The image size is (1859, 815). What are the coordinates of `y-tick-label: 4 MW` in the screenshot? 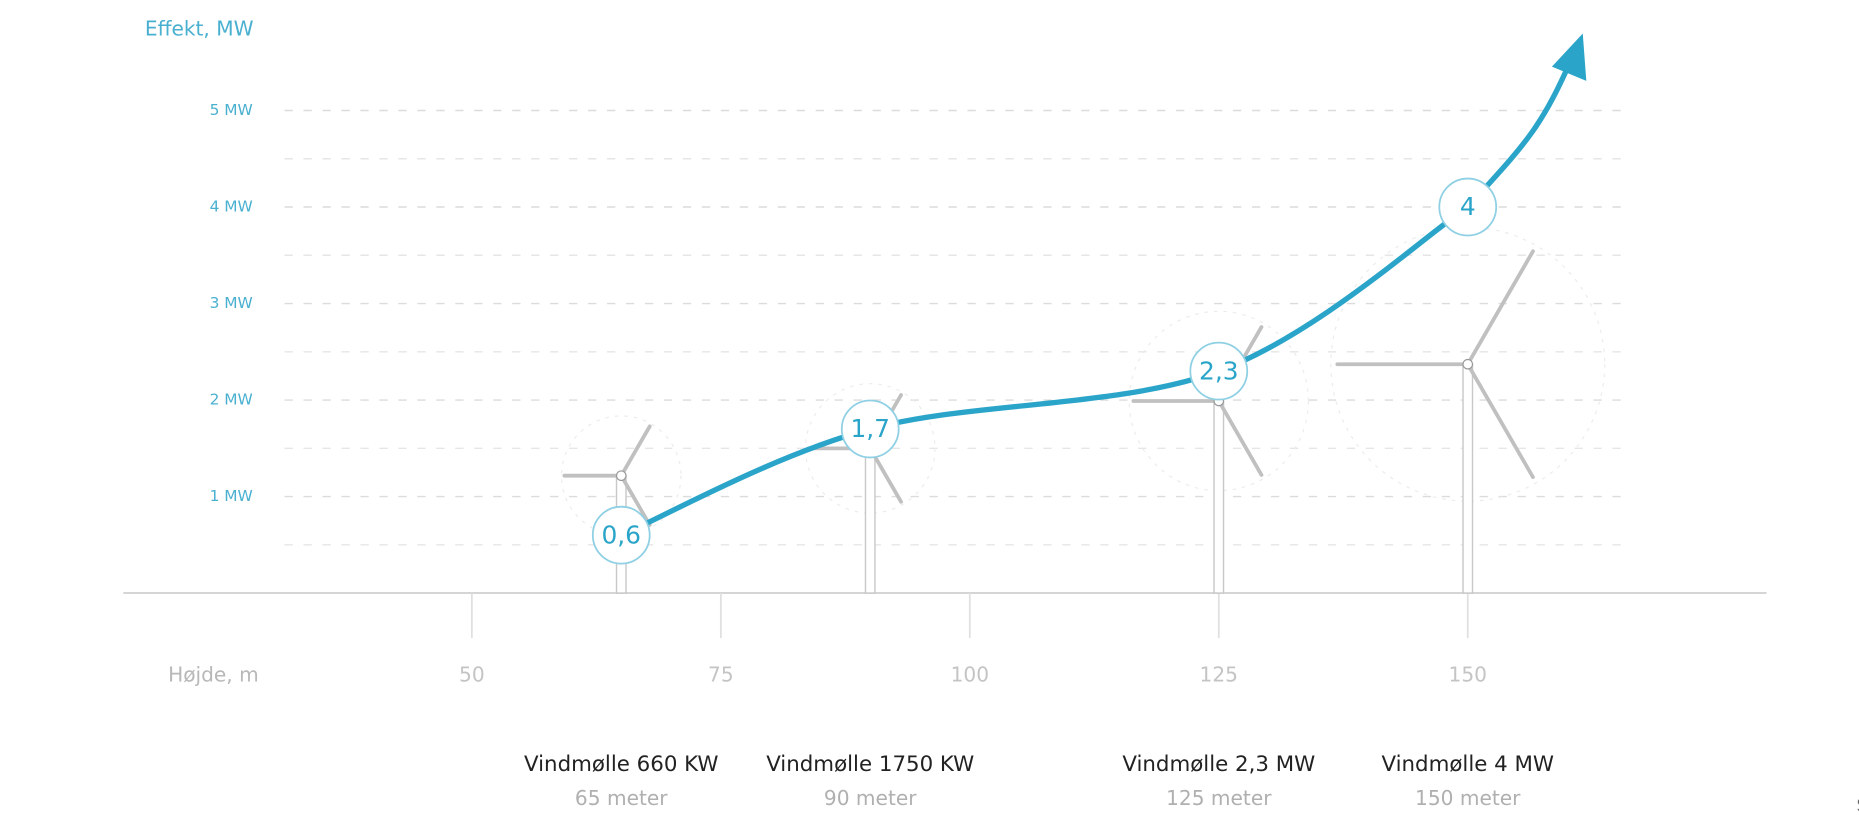 It's located at (231, 207).